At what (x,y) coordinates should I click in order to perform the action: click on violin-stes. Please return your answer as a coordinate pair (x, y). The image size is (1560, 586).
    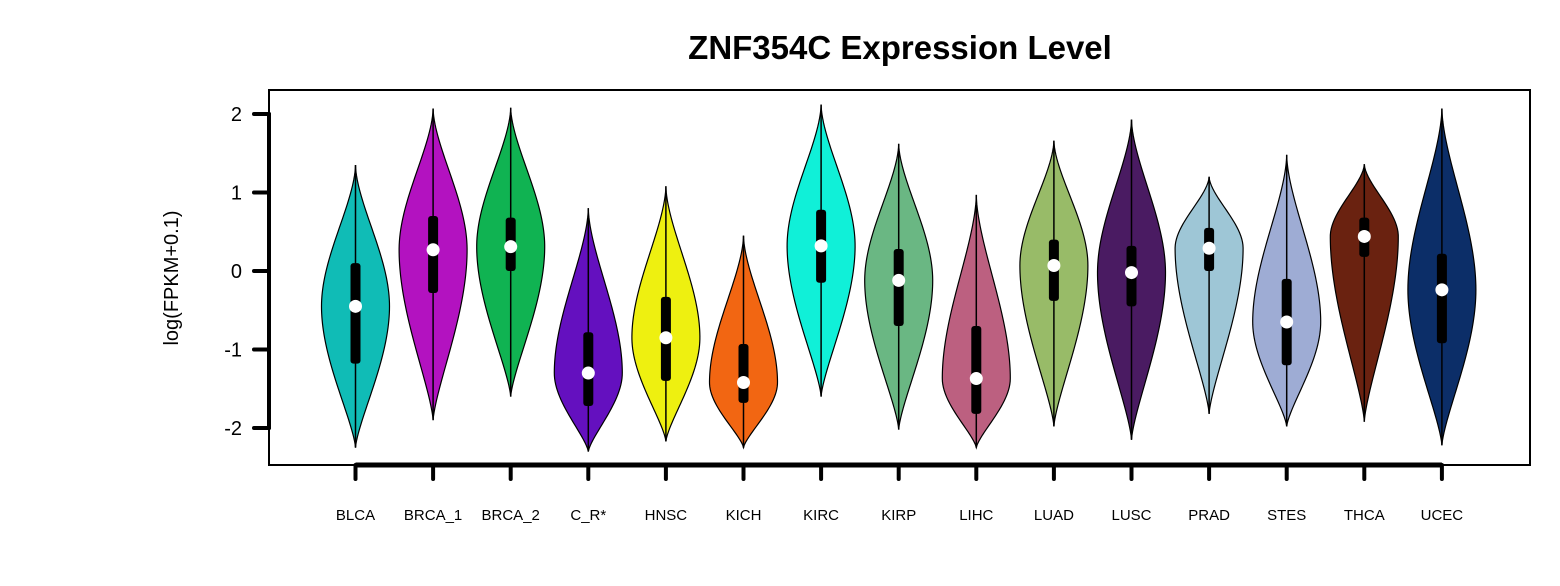
    Looking at the image, I should click on (1287, 290).